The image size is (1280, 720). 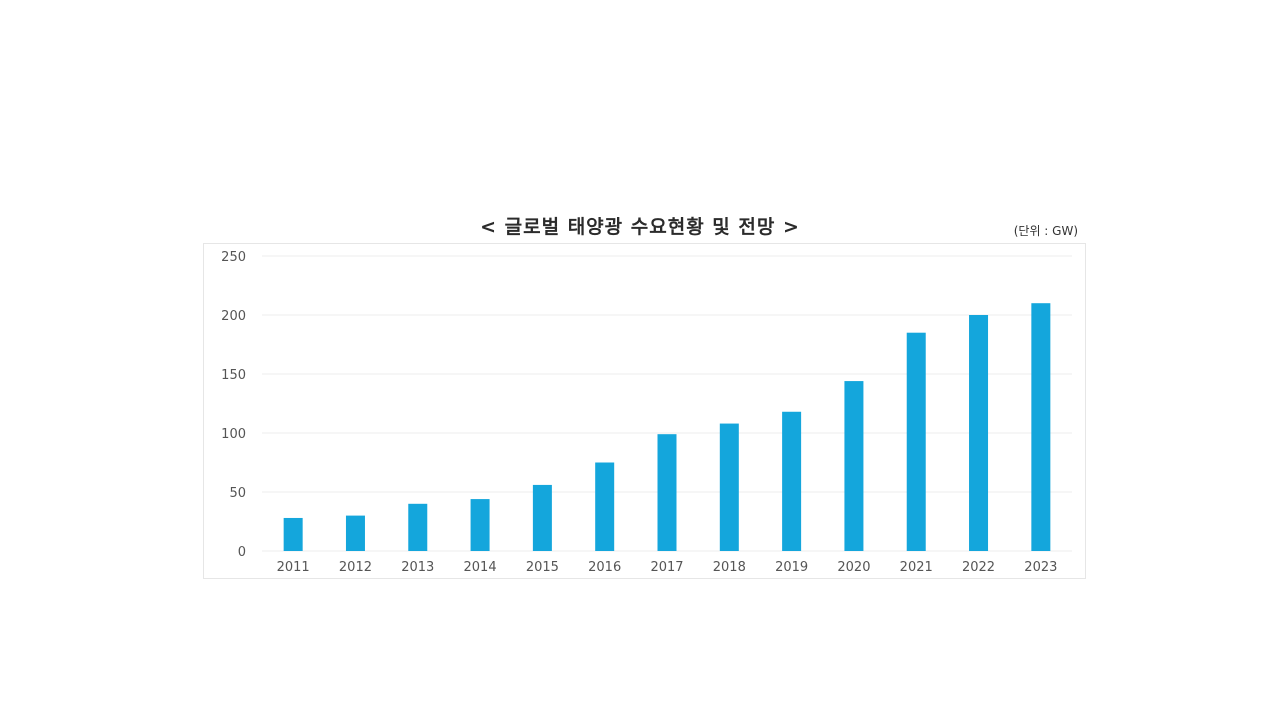 What do you see at coordinates (233, 257) in the screenshot?
I see `y-tick-label: 250` at bounding box center [233, 257].